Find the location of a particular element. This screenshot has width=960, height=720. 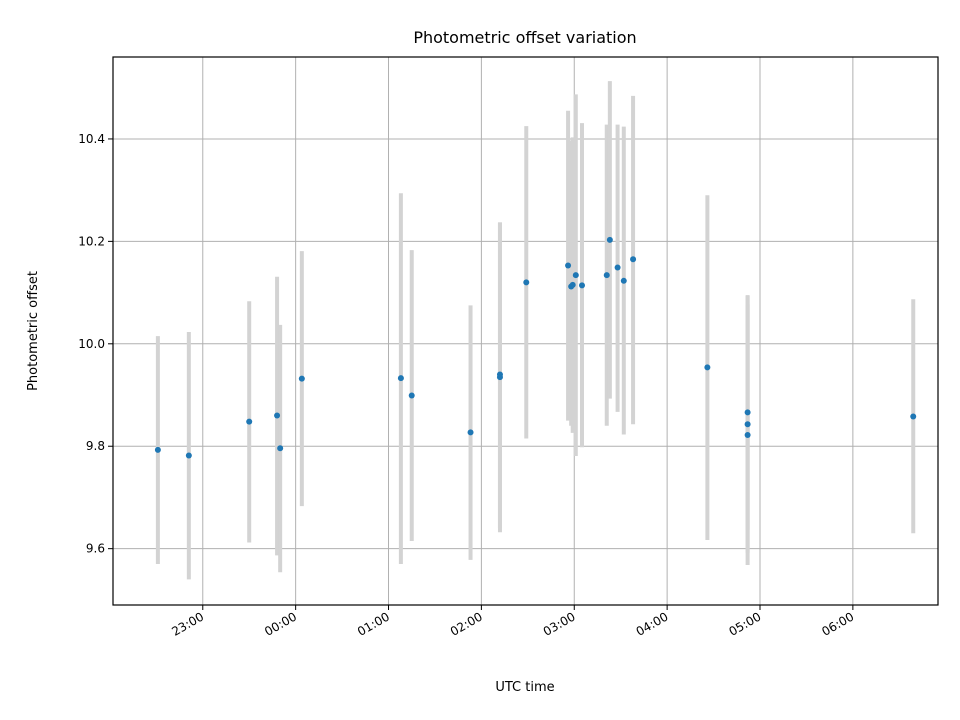

y-axis-ticks: 9.6 9.8 10.0 10.2 10.4 is located at coordinates (95, 344).